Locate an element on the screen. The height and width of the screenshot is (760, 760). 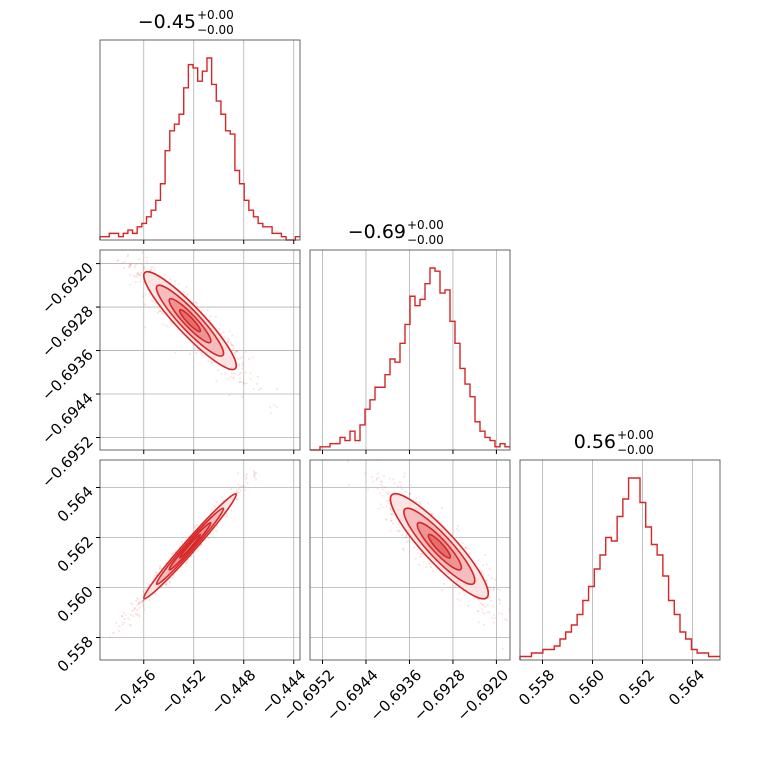
x-tick-label: 0.558 is located at coordinates (536, 687).